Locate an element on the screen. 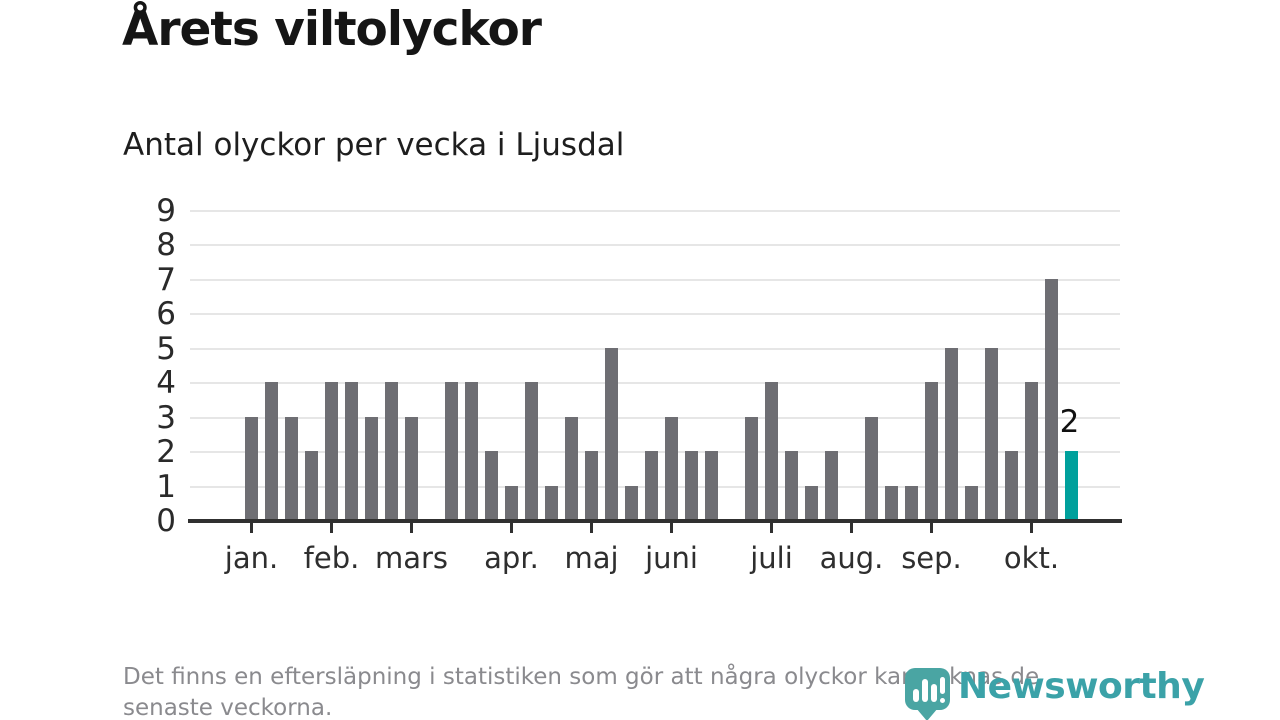 The image size is (1280, 720). logo-pin-tail is located at coordinates (927, 714).